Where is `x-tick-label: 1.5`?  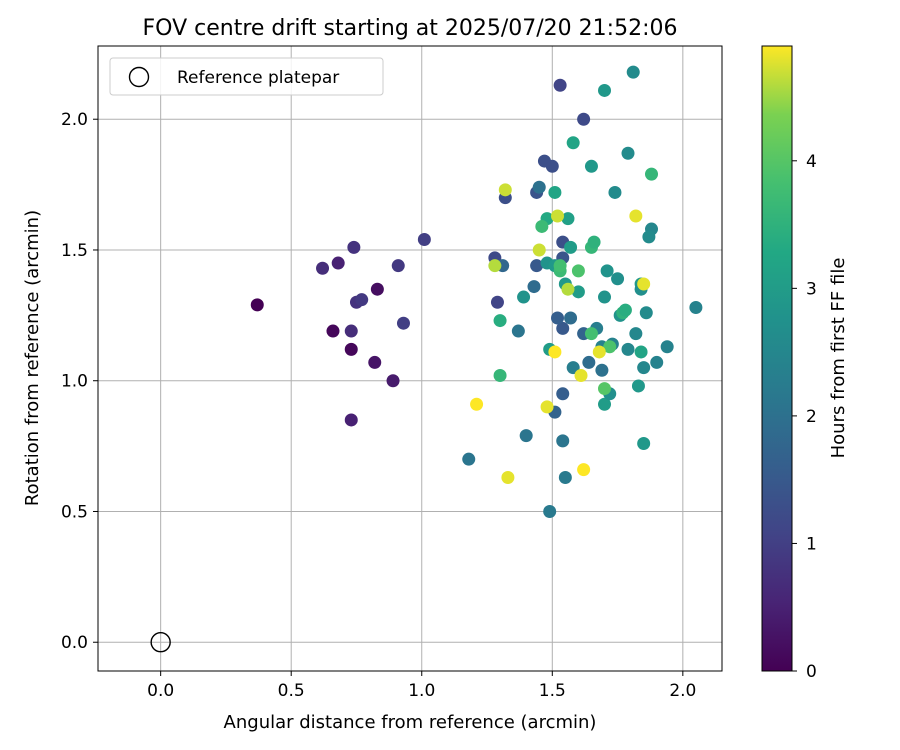
x-tick-label: 1.5 is located at coordinates (552, 691).